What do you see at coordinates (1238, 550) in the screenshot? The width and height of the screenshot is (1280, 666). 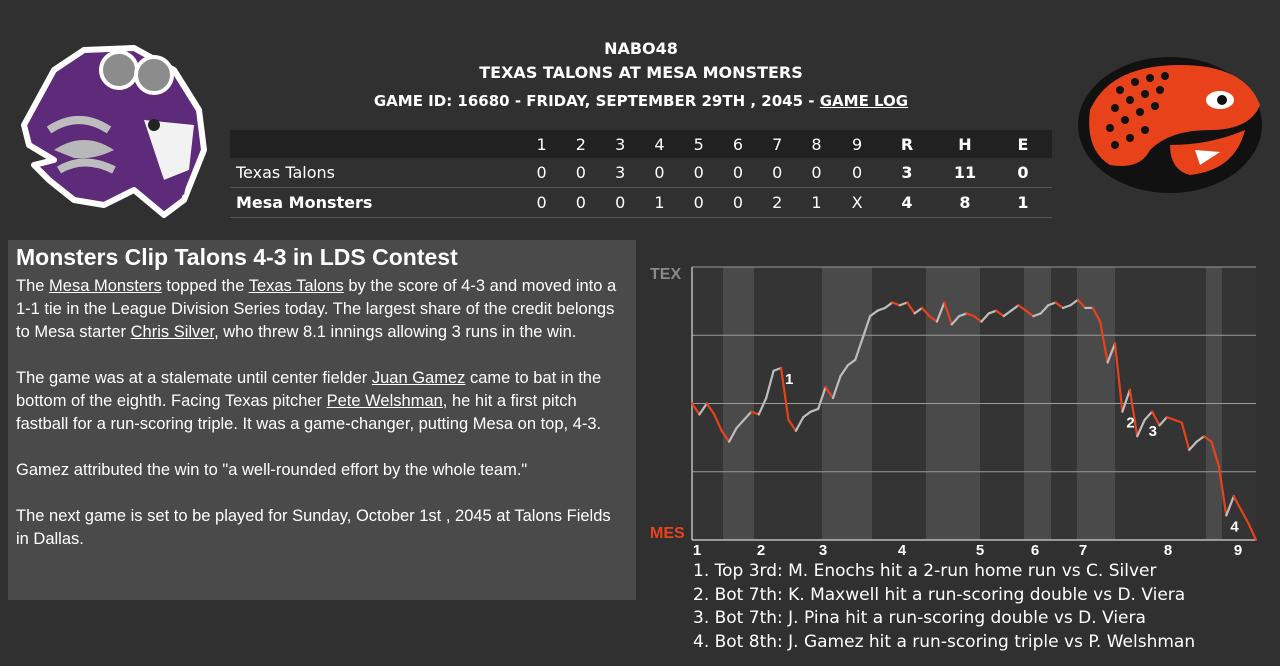 I see `inning-tick-label: 9` at bounding box center [1238, 550].